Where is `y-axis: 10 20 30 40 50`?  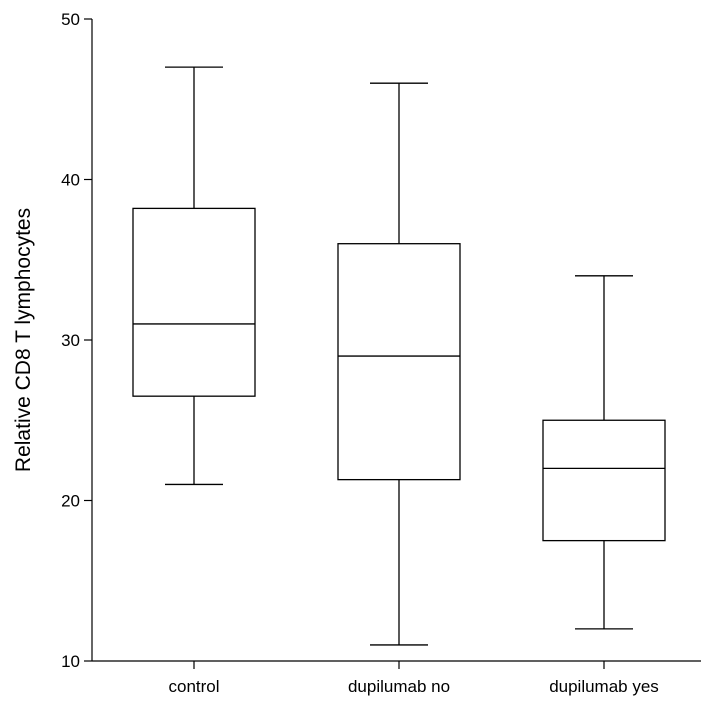 y-axis: 10 20 30 40 50 is located at coordinates (77, 340).